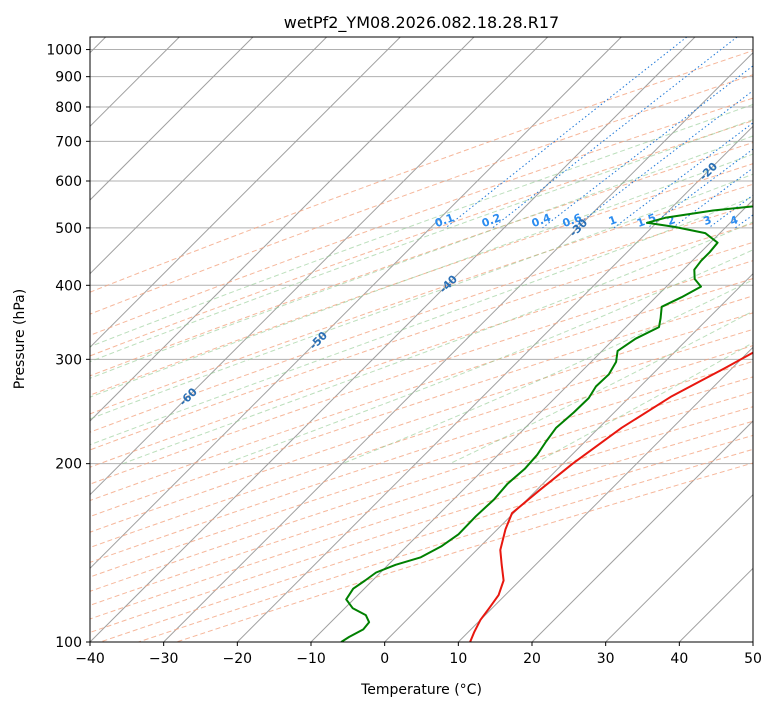 This screenshot has width=775, height=712. What do you see at coordinates (68, 108) in the screenshot?
I see `y-tick-label: 800` at bounding box center [68, 108].